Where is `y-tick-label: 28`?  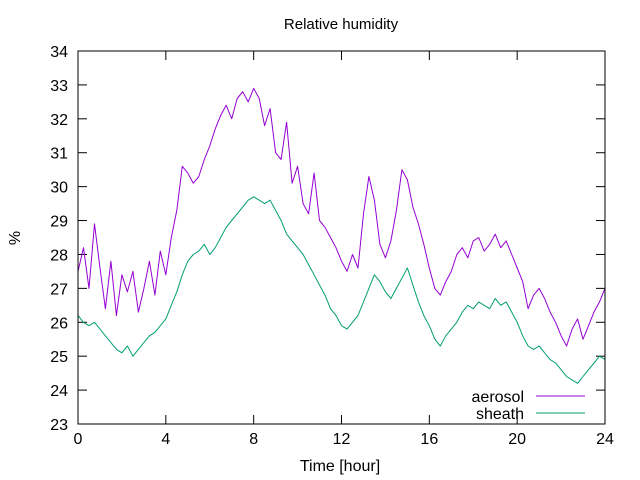
y-tick-label: 28 is located at coordinates (59, 255).